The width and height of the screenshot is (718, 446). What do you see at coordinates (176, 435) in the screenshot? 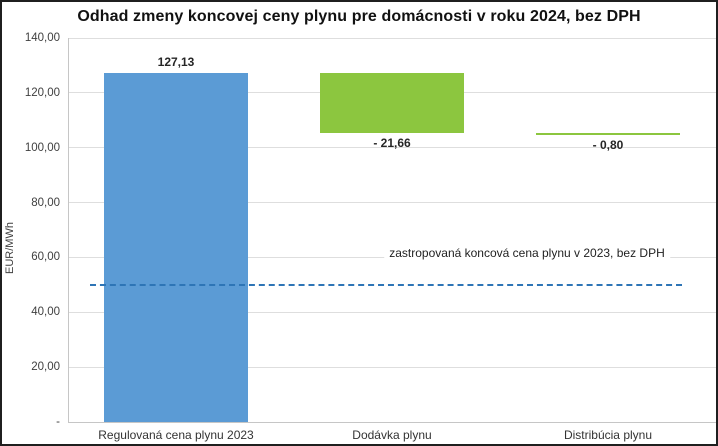
I see `category-label: Regulovaná cena plynu 2023` at bounding box center [176, 435].